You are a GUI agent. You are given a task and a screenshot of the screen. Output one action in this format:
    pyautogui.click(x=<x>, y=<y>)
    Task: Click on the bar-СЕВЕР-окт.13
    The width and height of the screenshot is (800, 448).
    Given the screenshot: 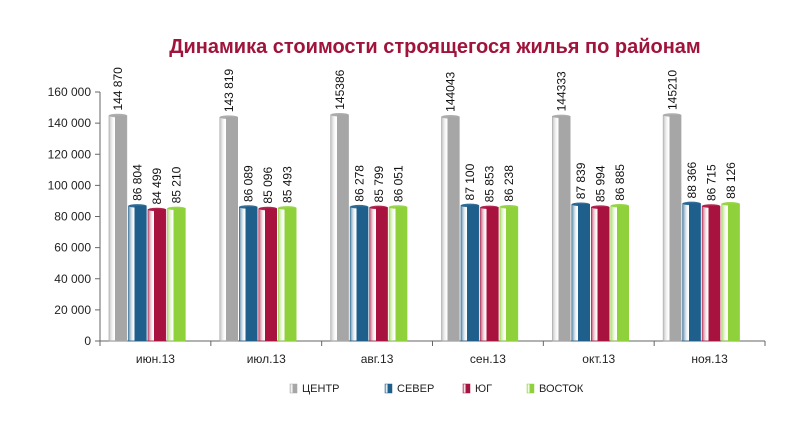 What is the action you would take?
    pyautogui.click(x=580, y=273)
    